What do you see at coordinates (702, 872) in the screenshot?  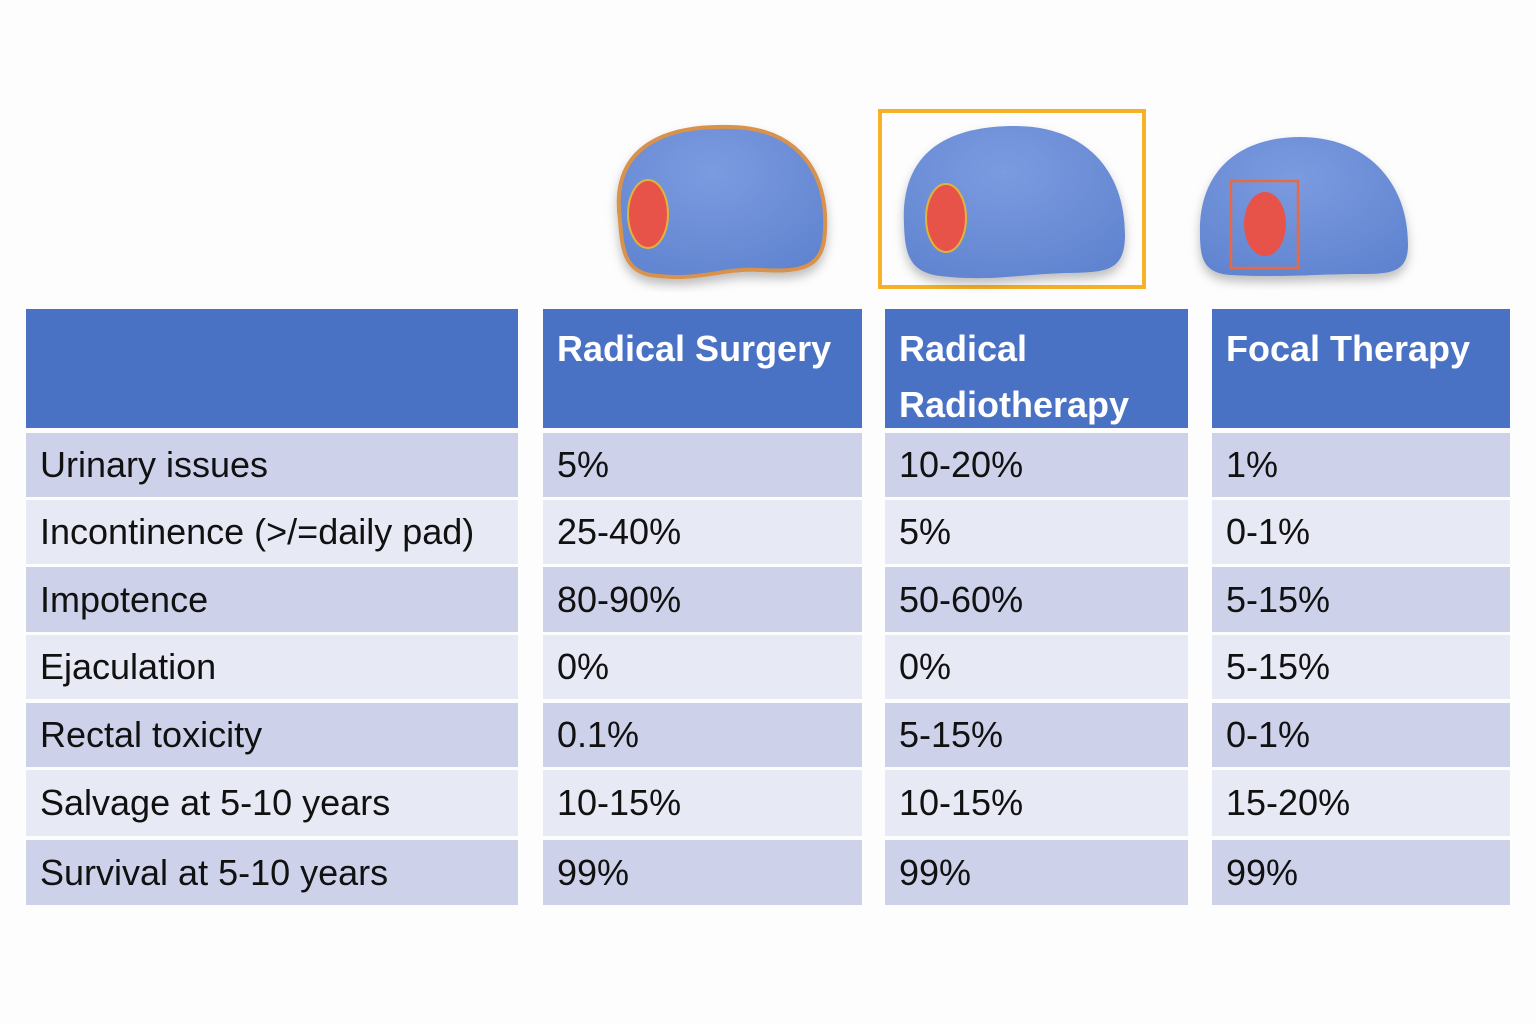 I see `cell-radical-surgery: 99%` at bounding box center [702, 872].